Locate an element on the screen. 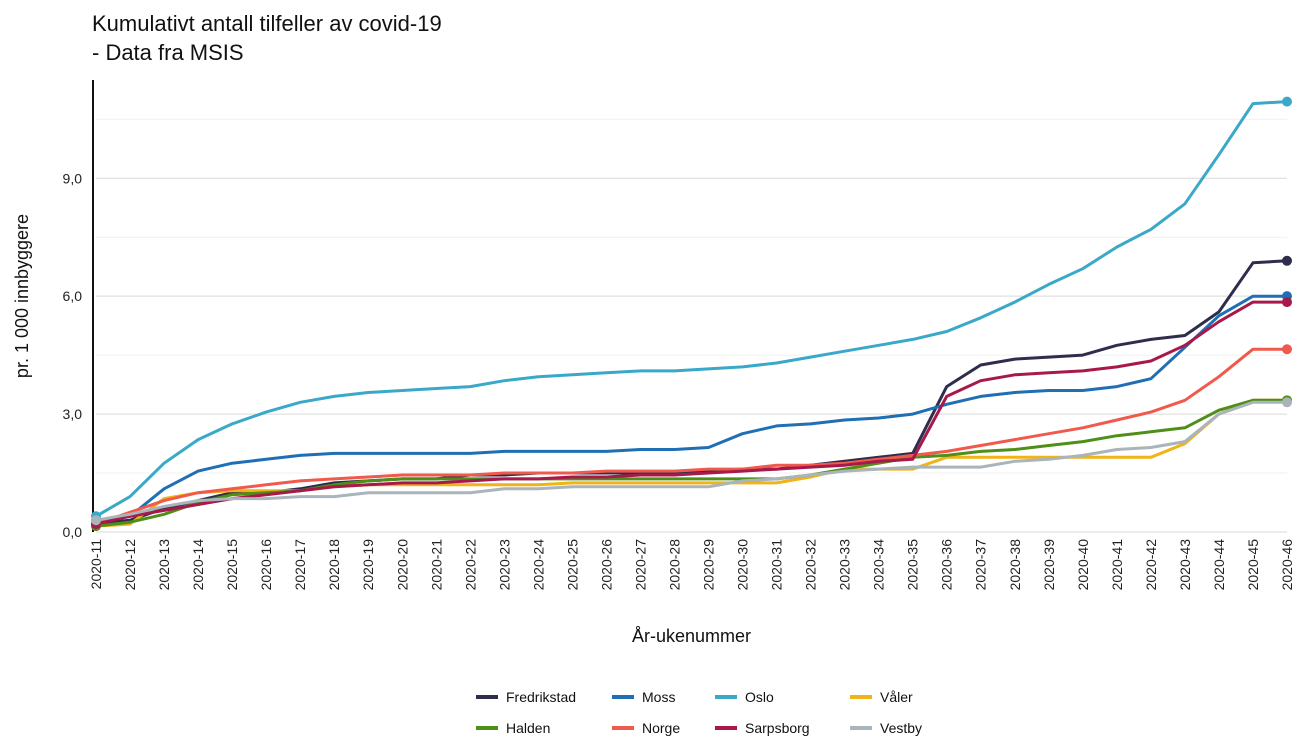  legend-label: Vestby is located at coordinates (901, 728).